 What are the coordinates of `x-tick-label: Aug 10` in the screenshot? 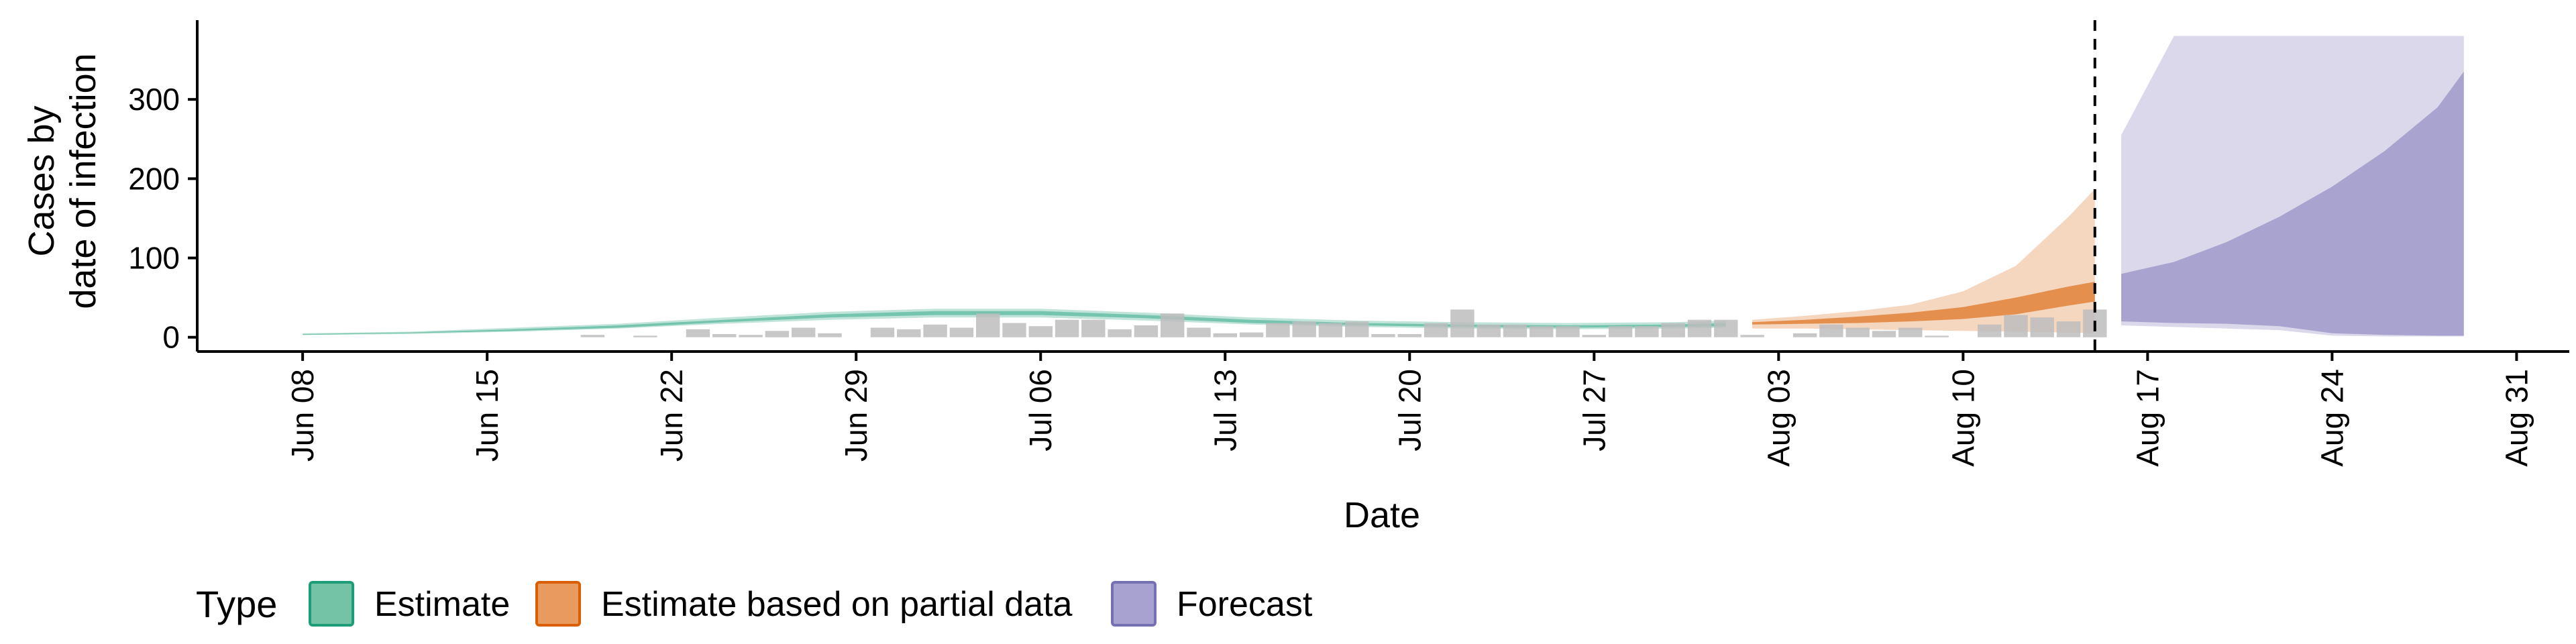 It's located at (1962, 418).